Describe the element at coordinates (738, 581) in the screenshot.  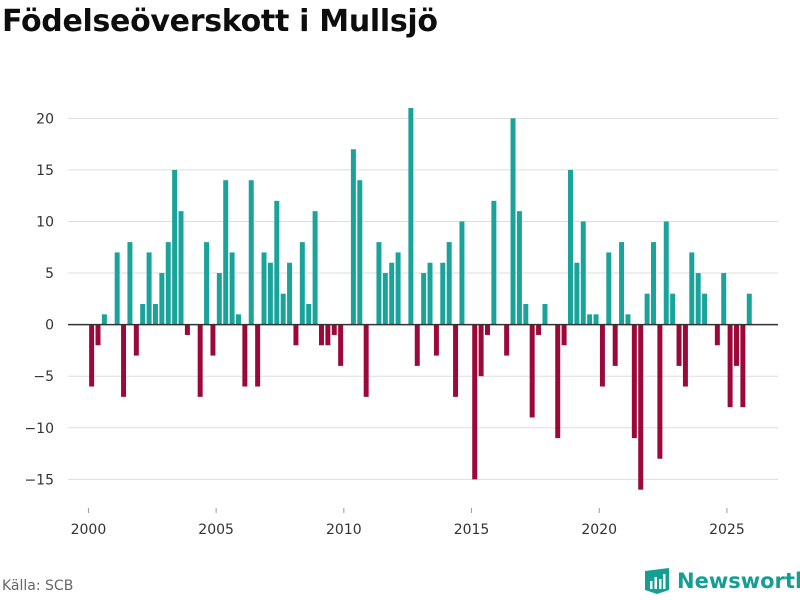
I see `brand-name: Newsworthy` at that location.